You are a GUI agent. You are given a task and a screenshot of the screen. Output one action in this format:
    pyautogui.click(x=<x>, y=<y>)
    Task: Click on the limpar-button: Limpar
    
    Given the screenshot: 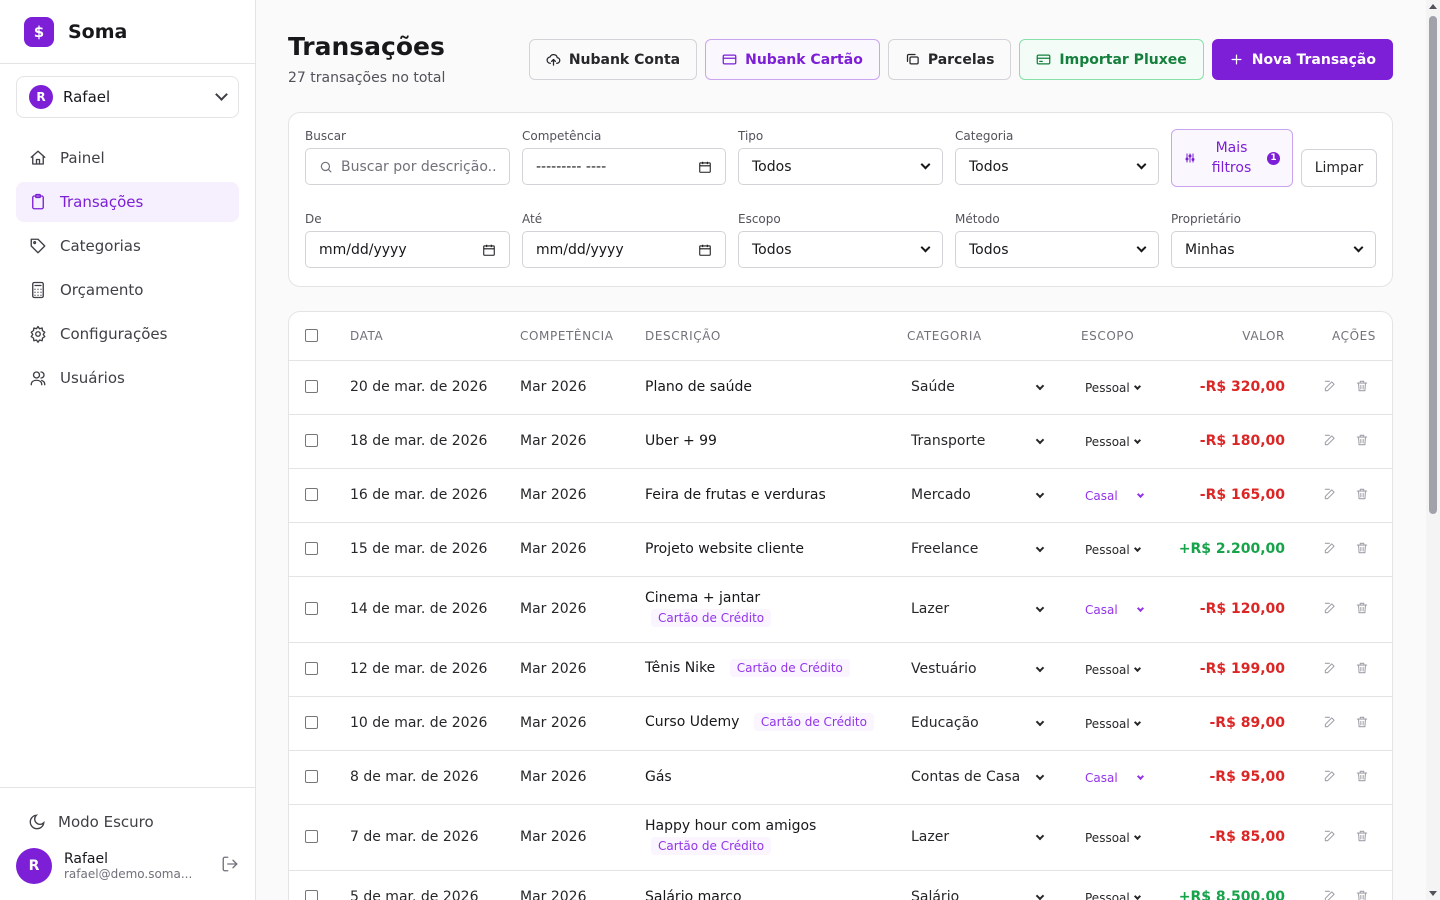 What is the action you would take?
    pyautogui.click(x=1339, y=168)
    